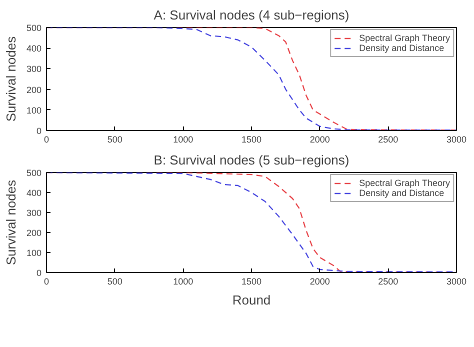  What do you see at coordinates (252, 160) in the screenshot?
I see `chart-title: B: Survival nodes (5 sub−regions)` at bounding box center [252, 160].